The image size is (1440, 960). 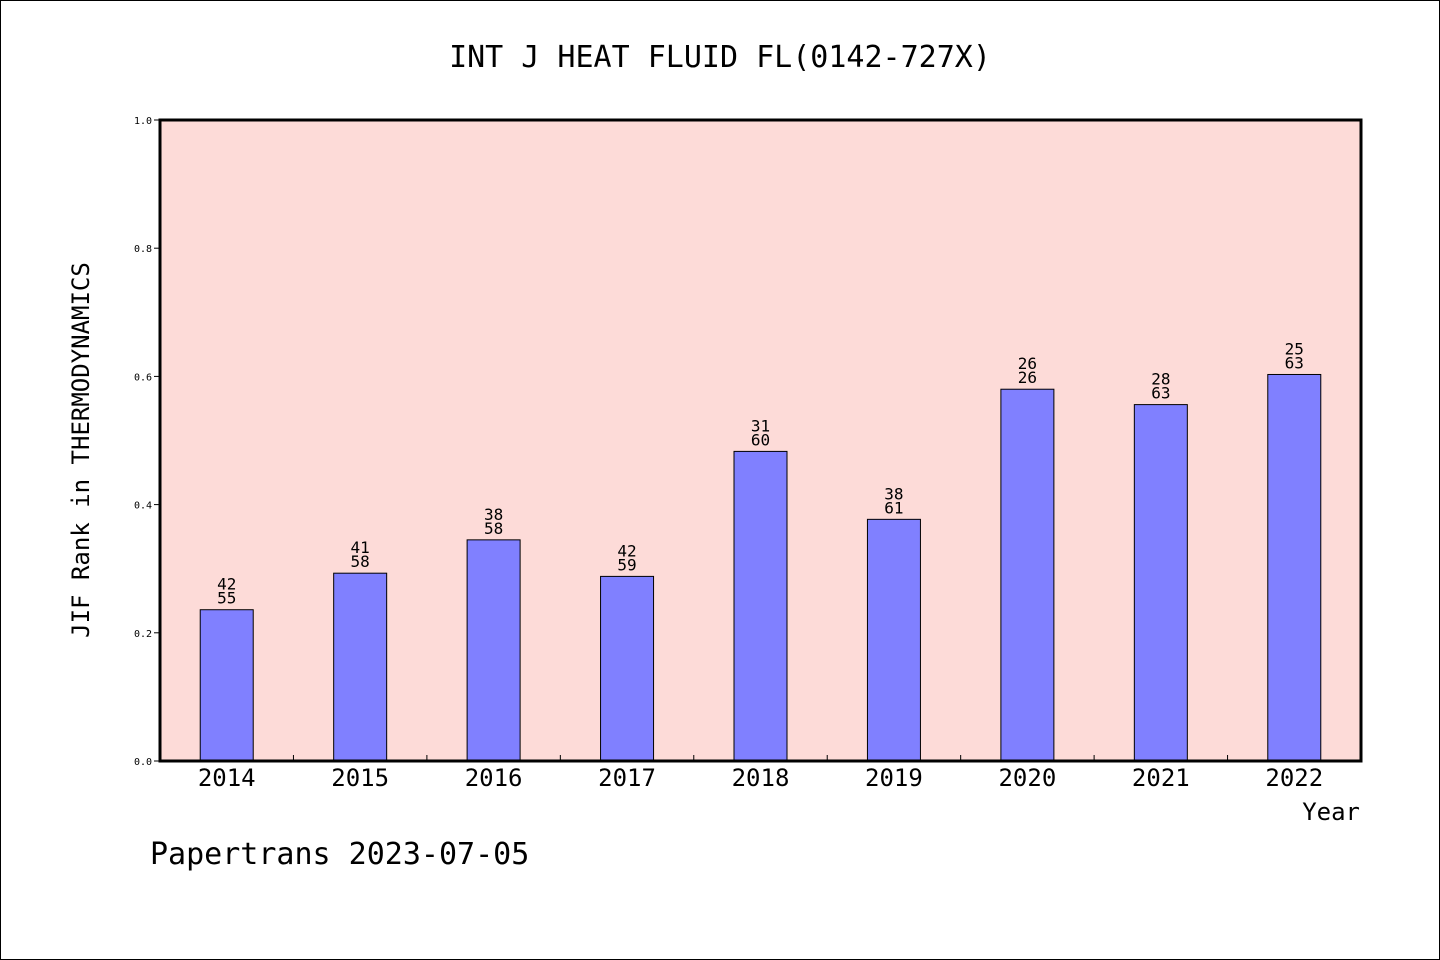 I want to click on x-tick-label: 2021, so click(x=1161, y=778).